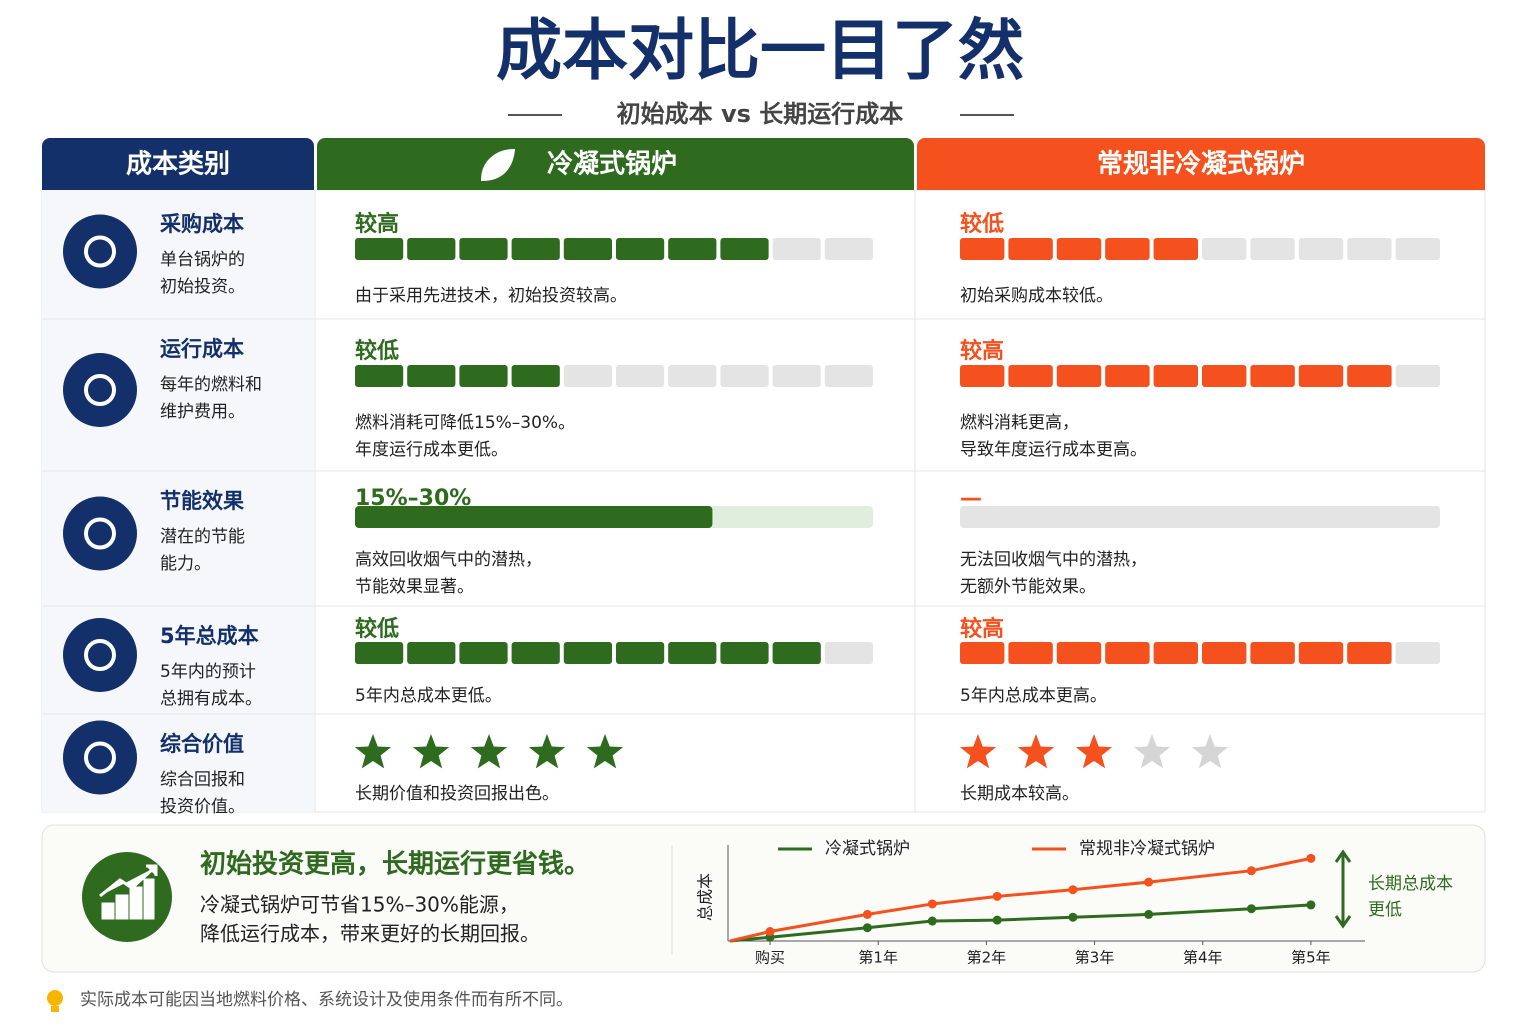 Image resolution: width=1536 pixels, height=1024 pixels. What do you see at coordinates (359, 905) in the screenshot?
I see `summary-line: 冷凝式锅炉可节省15%–30%能源，` at bounding box center [359, 905].